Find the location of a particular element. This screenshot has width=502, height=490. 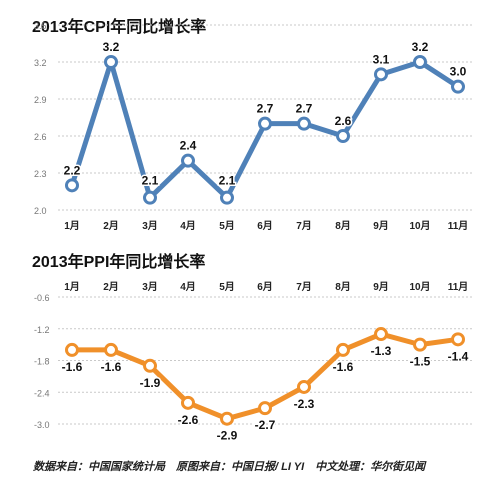

x-tick-0-9: 10月 is located at coordinates (419, 226).